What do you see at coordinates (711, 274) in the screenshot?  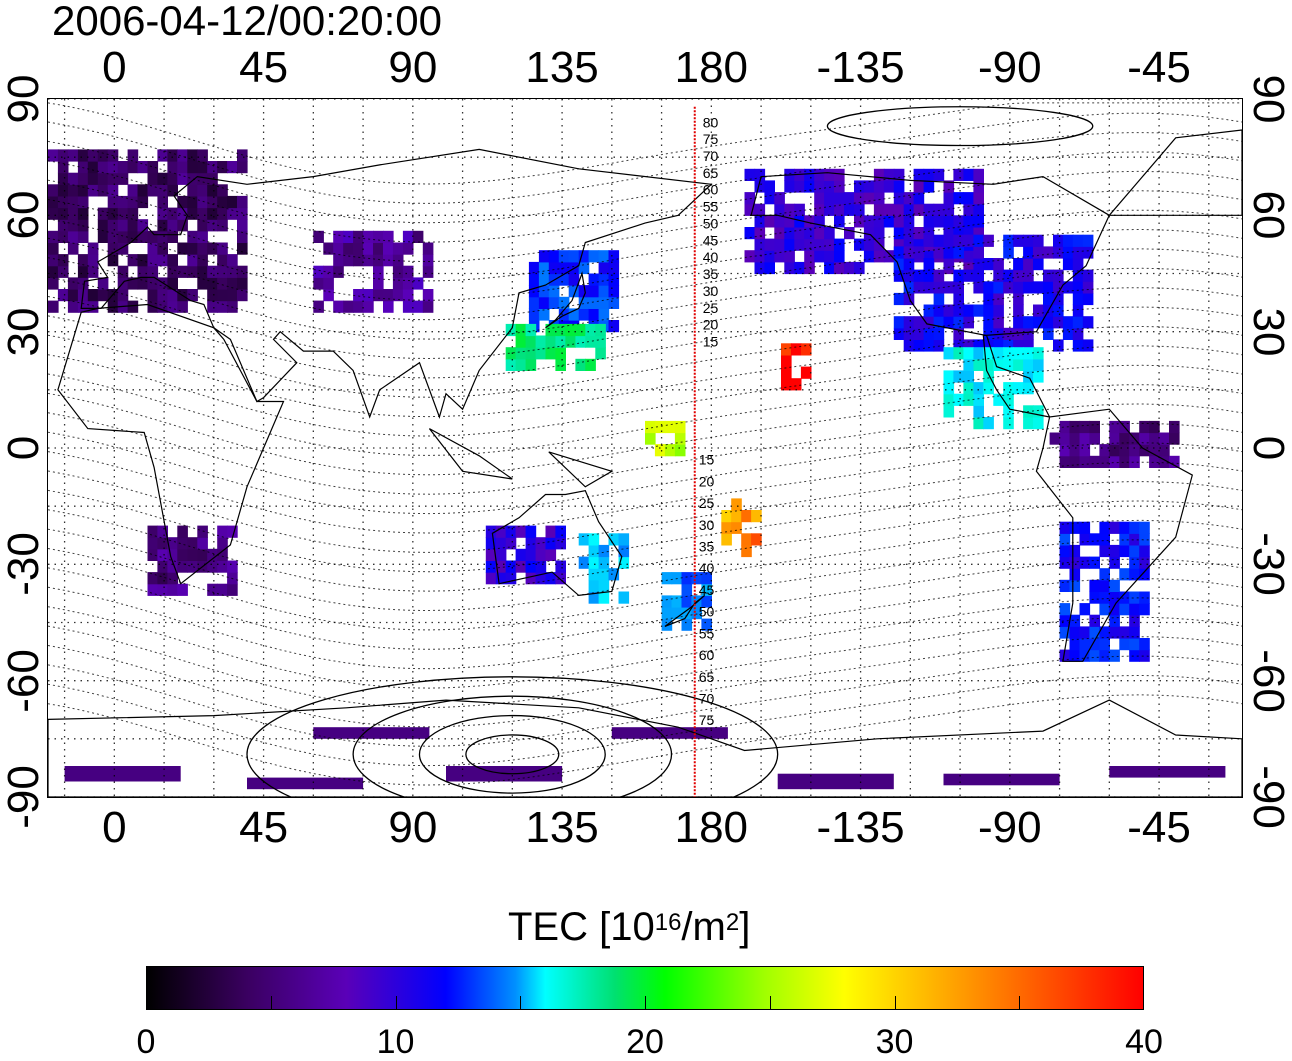 I see `mag-lat-label-north: 35` at bounding box center [711, 274].